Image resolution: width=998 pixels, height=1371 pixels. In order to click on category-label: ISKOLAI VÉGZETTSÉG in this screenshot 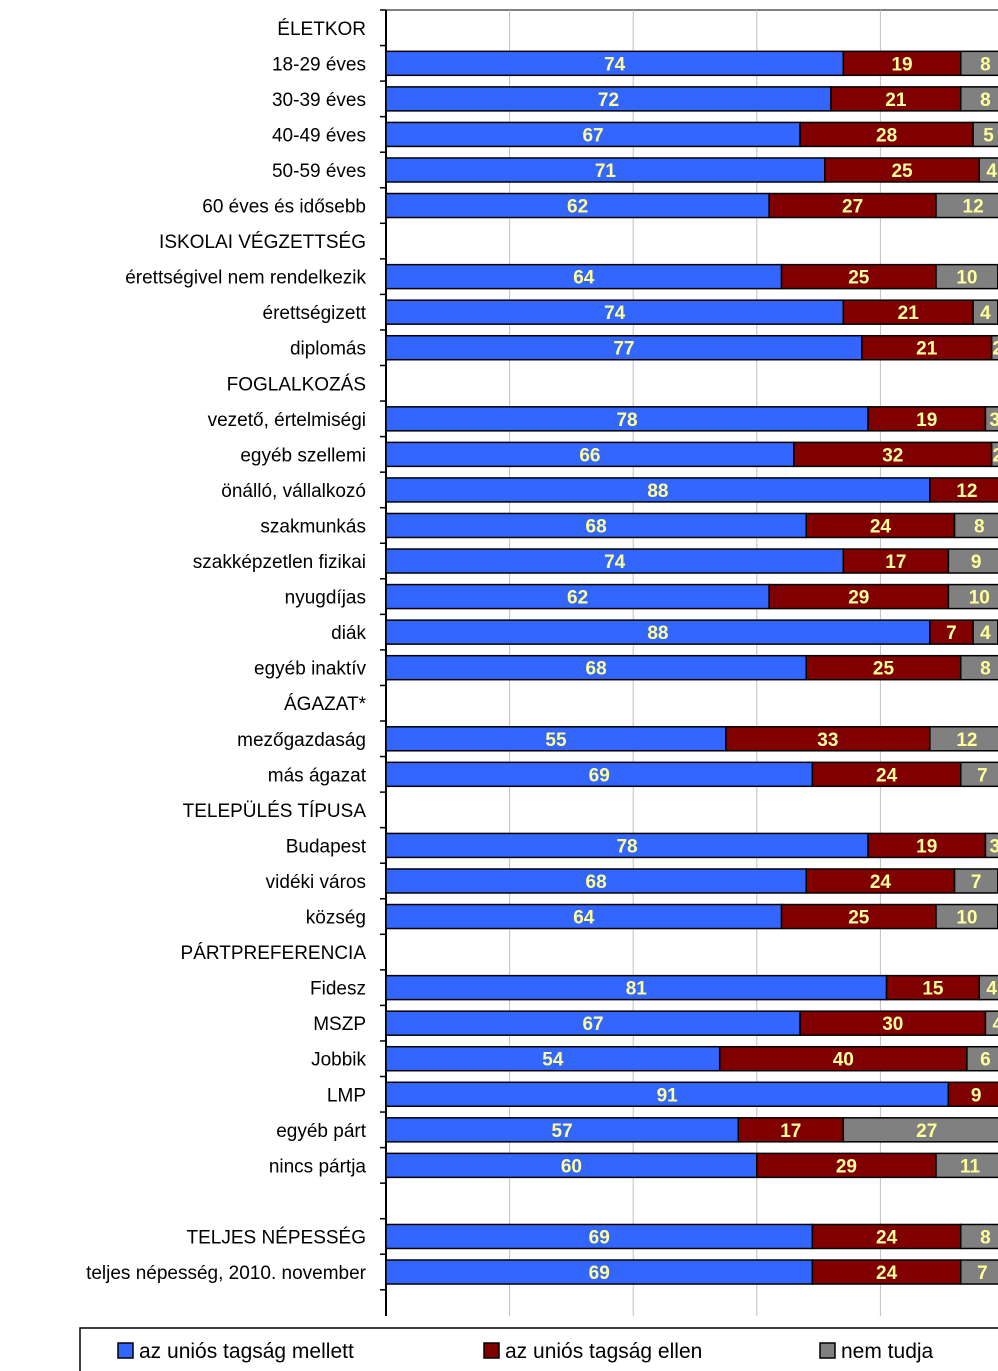, I will do `click(262, 242)`.